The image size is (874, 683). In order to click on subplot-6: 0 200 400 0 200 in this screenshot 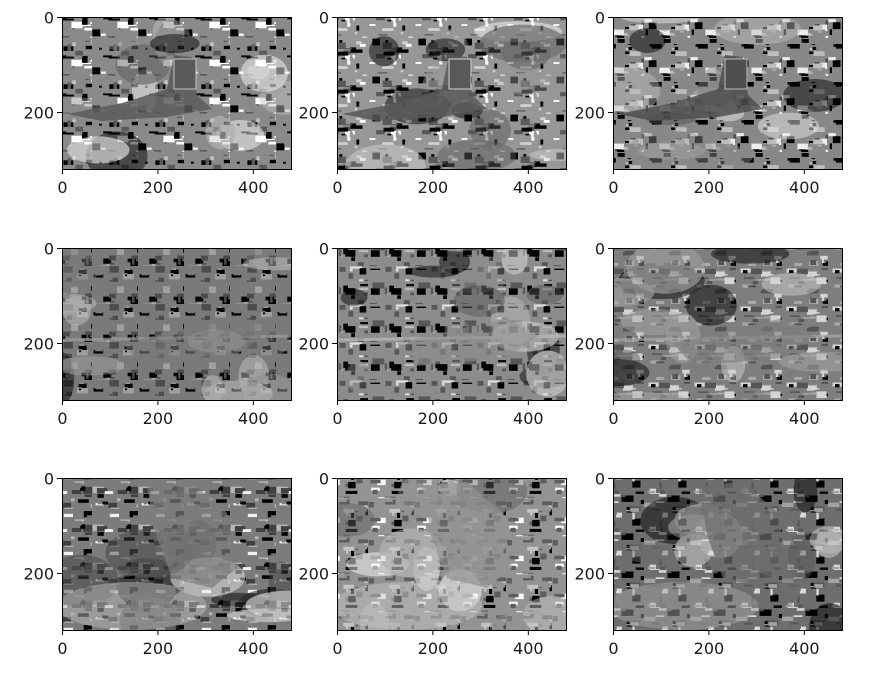, I will do `click(708, 334)`.